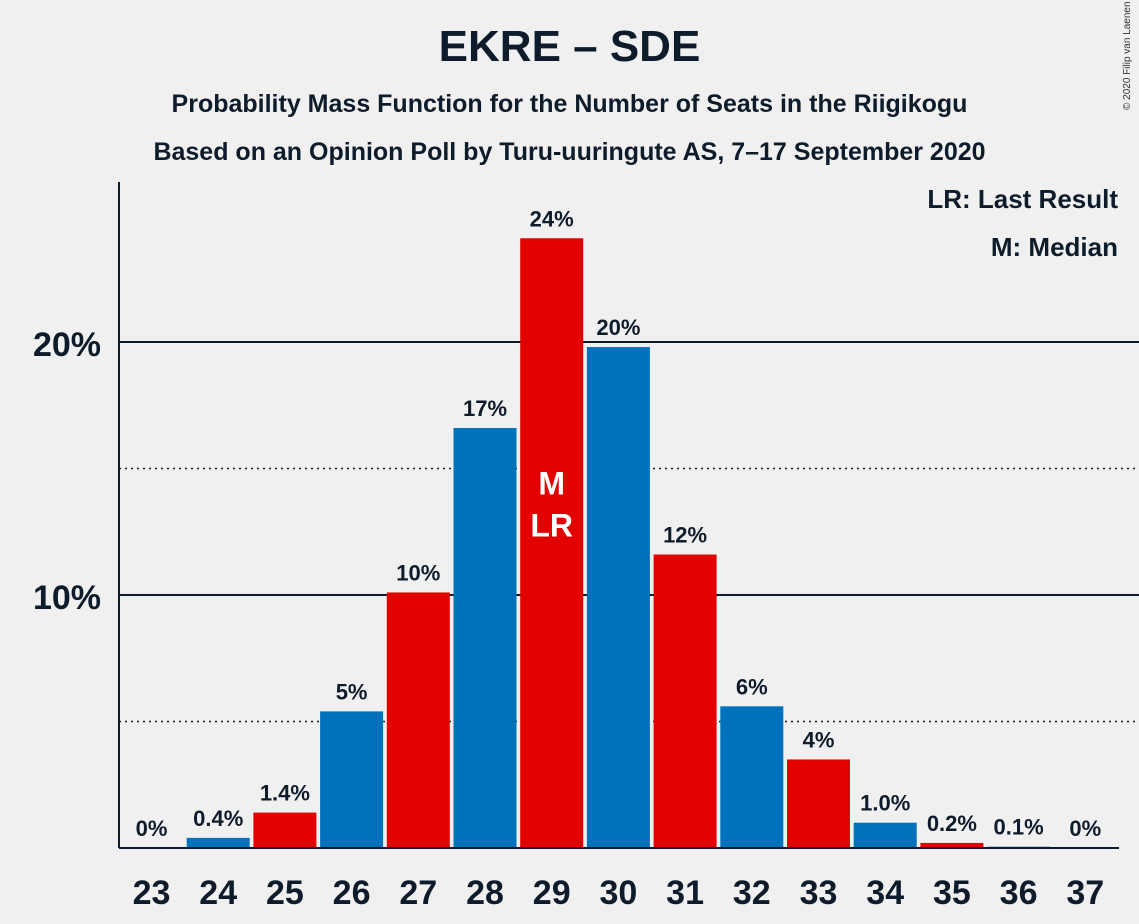  Describe the element at coordinates (819, 893) in the screenshot. I see `x-tick-label: 33` at that location.